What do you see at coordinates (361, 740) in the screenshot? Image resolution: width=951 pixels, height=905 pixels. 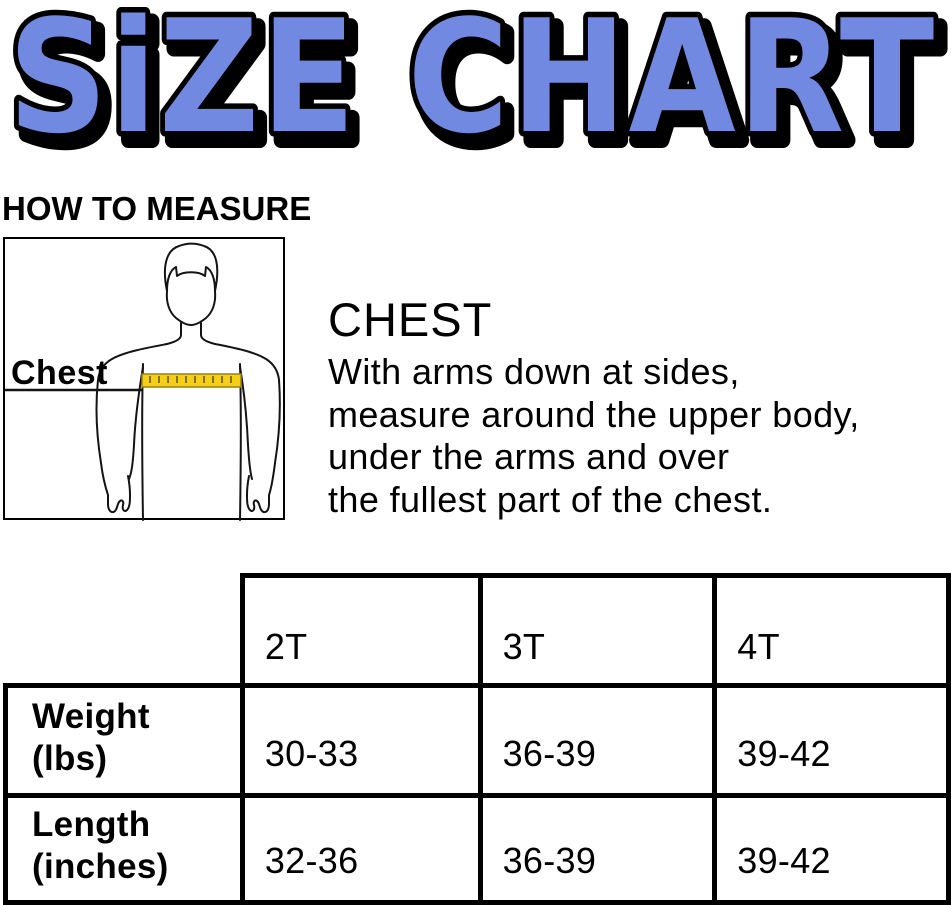 I see `weight-value-cell: 30-33` at bounding box center [361, 740].